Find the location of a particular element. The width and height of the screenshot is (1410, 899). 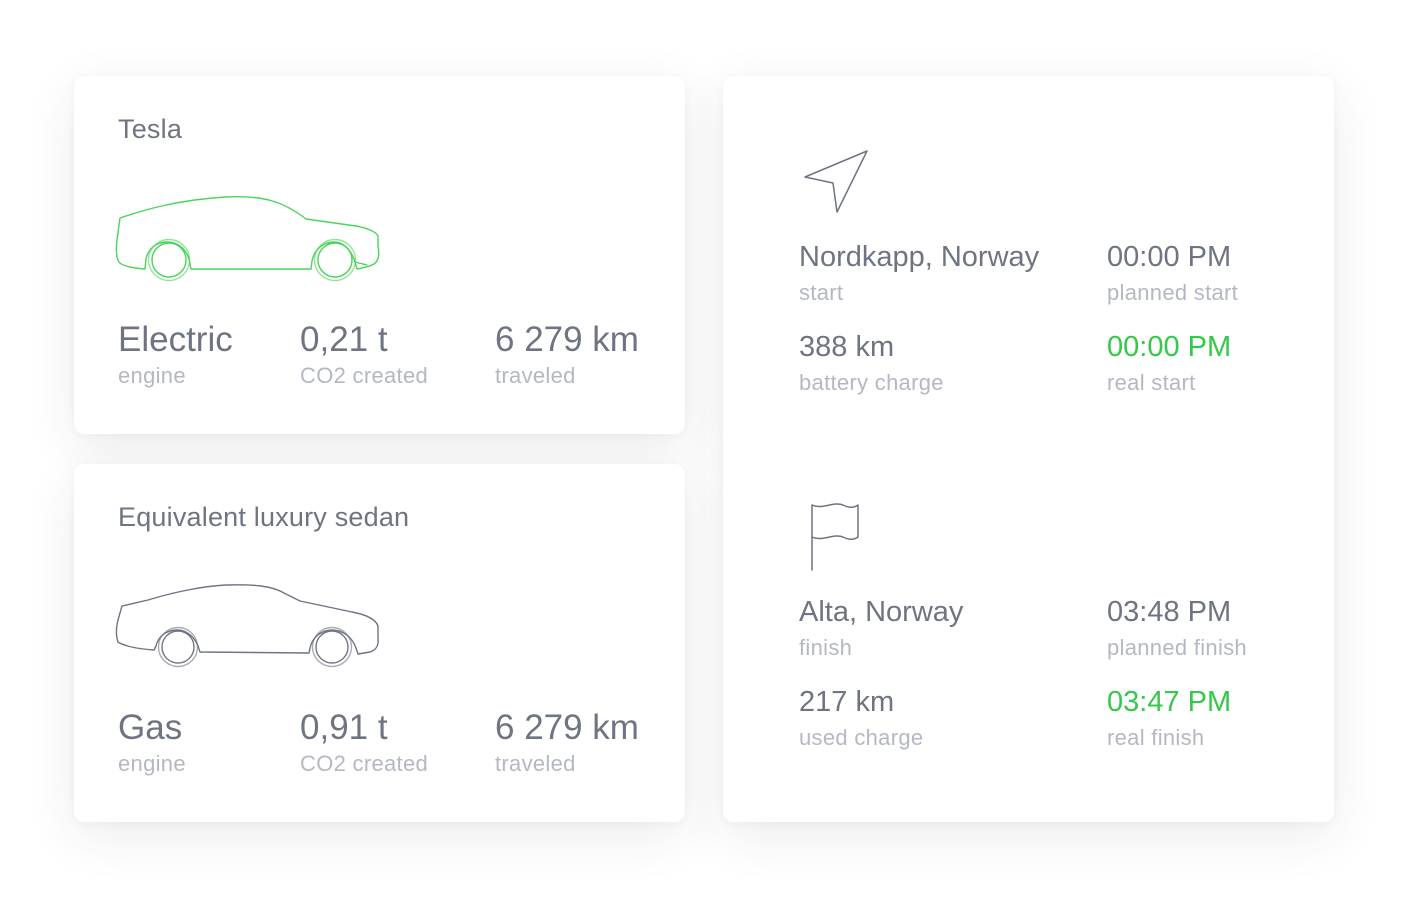

used-charge-label: used charge is located at coordinates (861, 737).